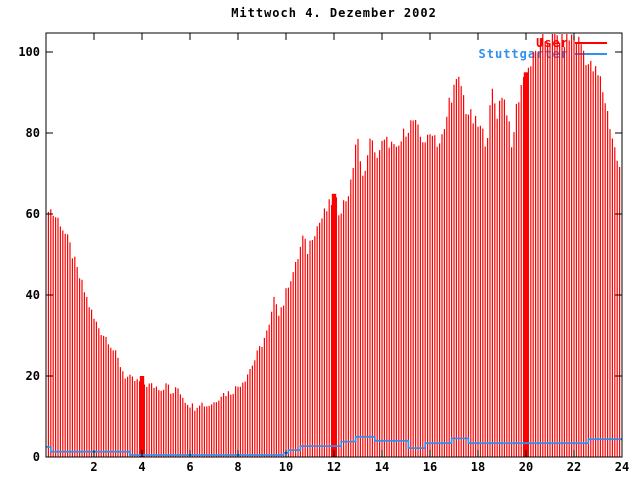 Image resolution: width=640 pixels, height=480 pixels. Describe the element at coordinates (430, 467) in the screenshot. I see `x-tick-label: 16` at that location.